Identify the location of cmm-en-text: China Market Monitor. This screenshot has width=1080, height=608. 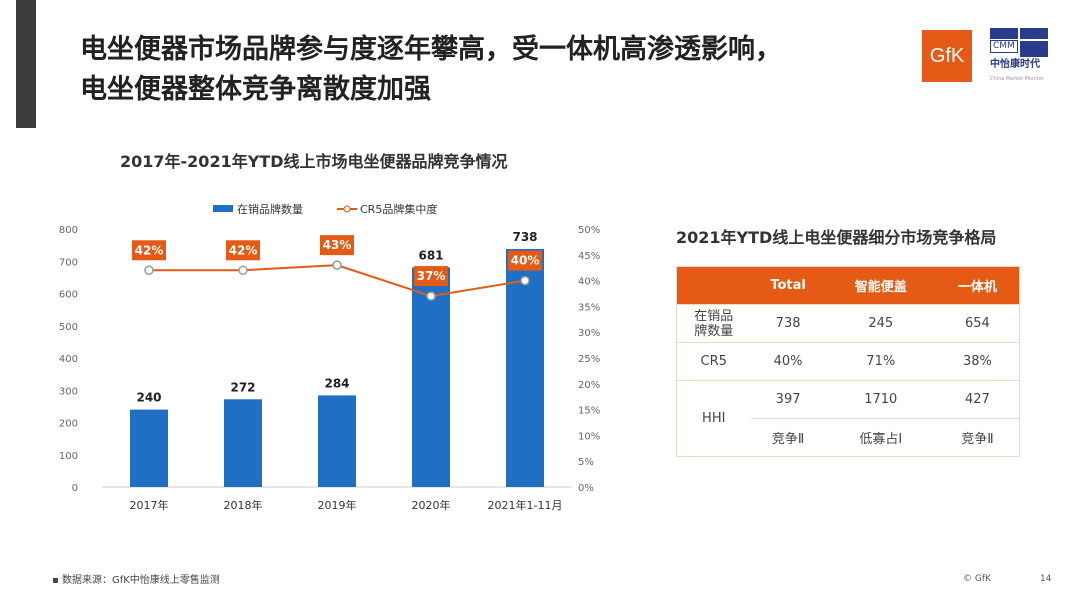
(1017, 79).